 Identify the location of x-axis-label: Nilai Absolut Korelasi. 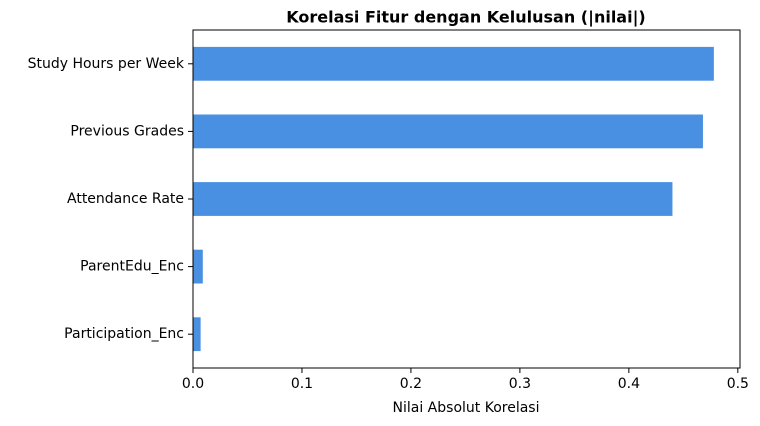
(466, 408).